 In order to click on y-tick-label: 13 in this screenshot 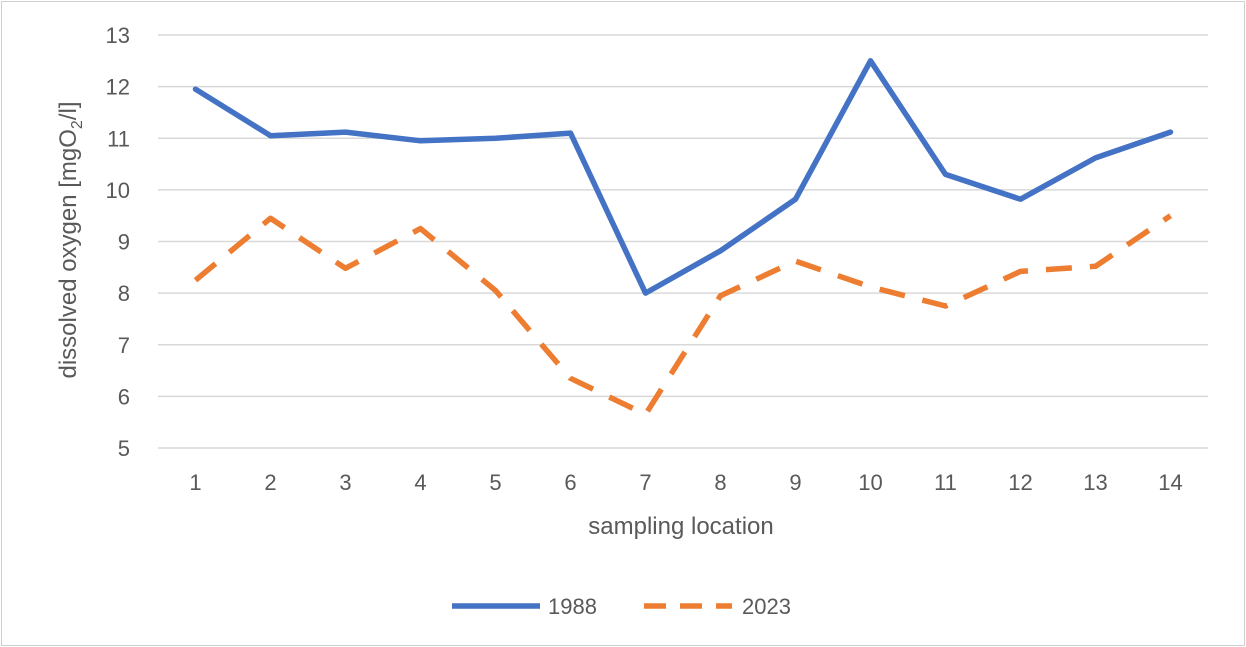, I will do `click(118, 35)`.